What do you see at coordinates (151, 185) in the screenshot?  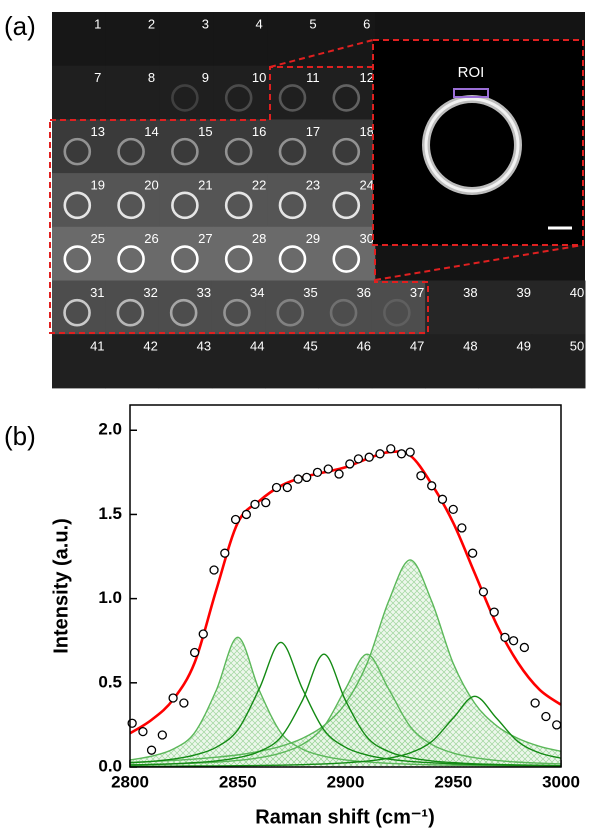 I see `tile-number: 20` at bounding box center [151, 185].